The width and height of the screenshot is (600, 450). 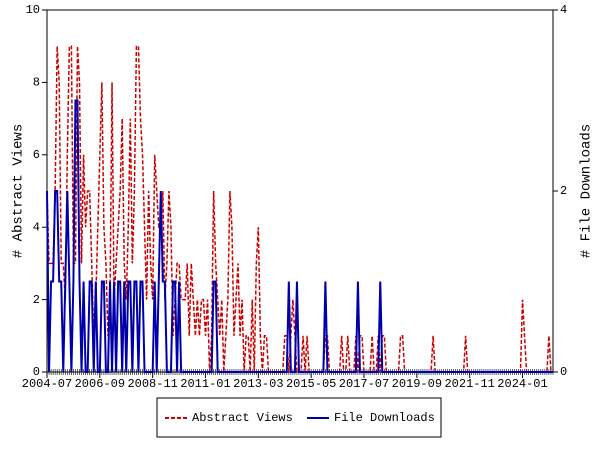 What do you see at coordinates (469, 384) in the screenshot?
I see `x-tick-label: 2021-11` at bounding box center [469, 384].